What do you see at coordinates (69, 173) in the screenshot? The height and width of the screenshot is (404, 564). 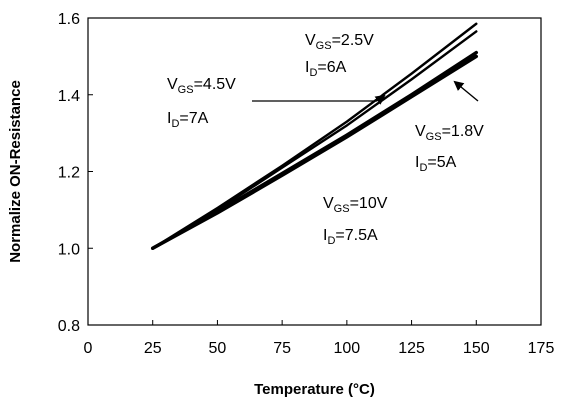 I see `y-tick-label: 1.2` at bounding box center [69, 173].